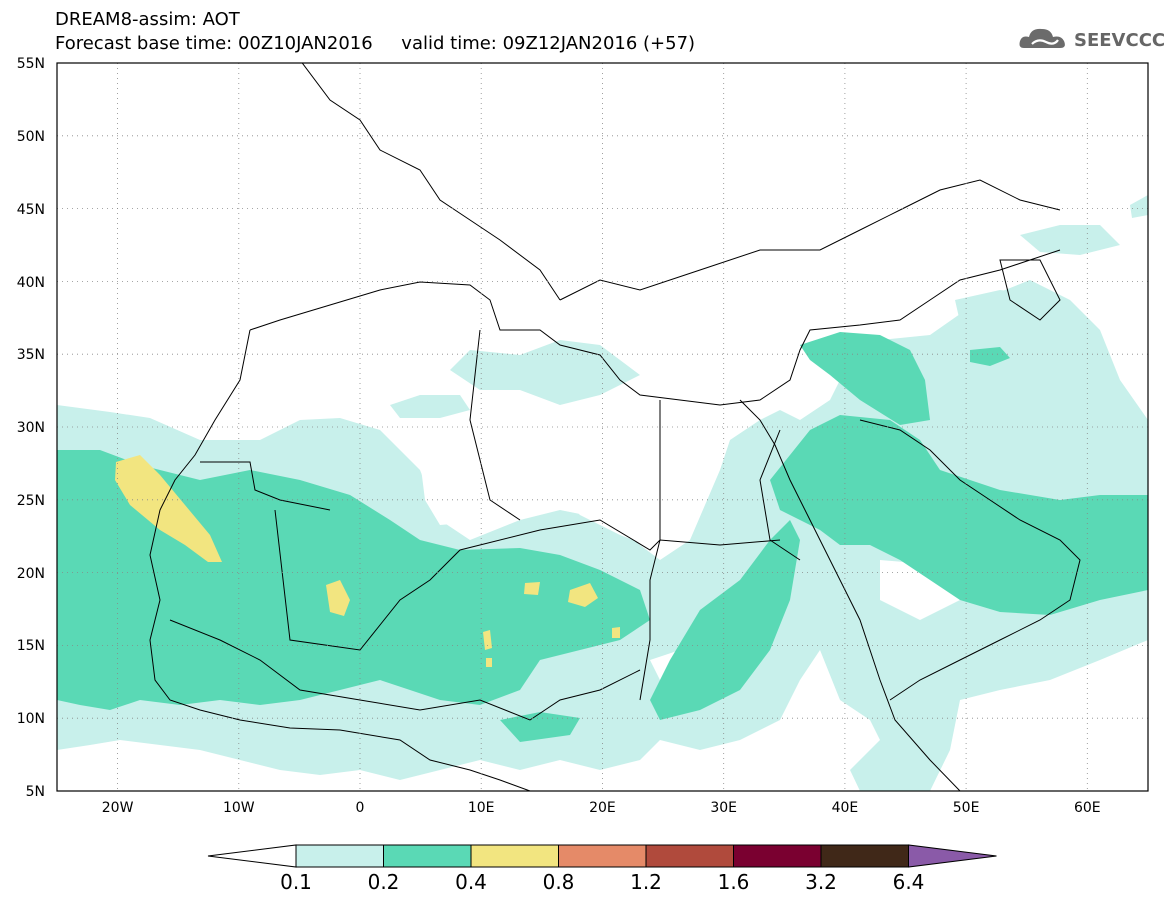  I want to click on colorbar, so click(602, 856).